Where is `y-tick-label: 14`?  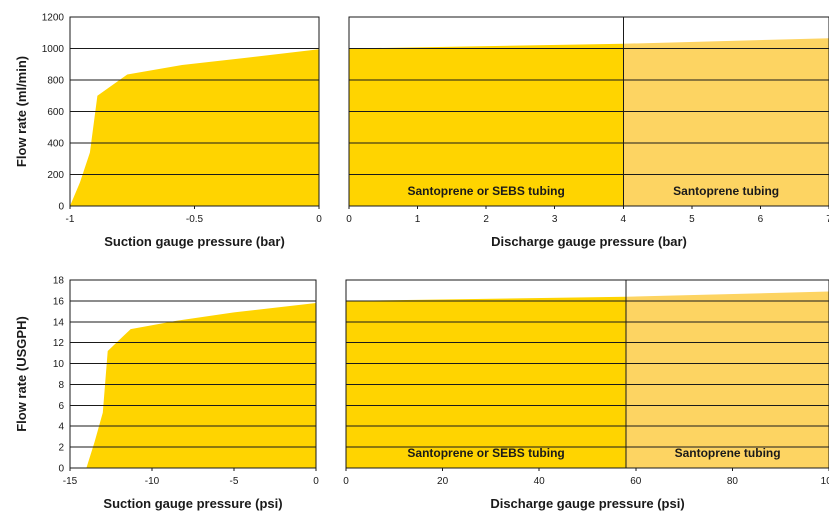
y-tick-label: 14 is located at coordinates (59, 322).